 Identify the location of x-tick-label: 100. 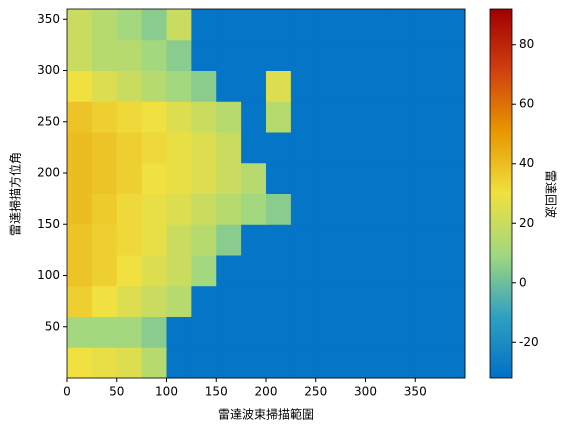
(166, 392).